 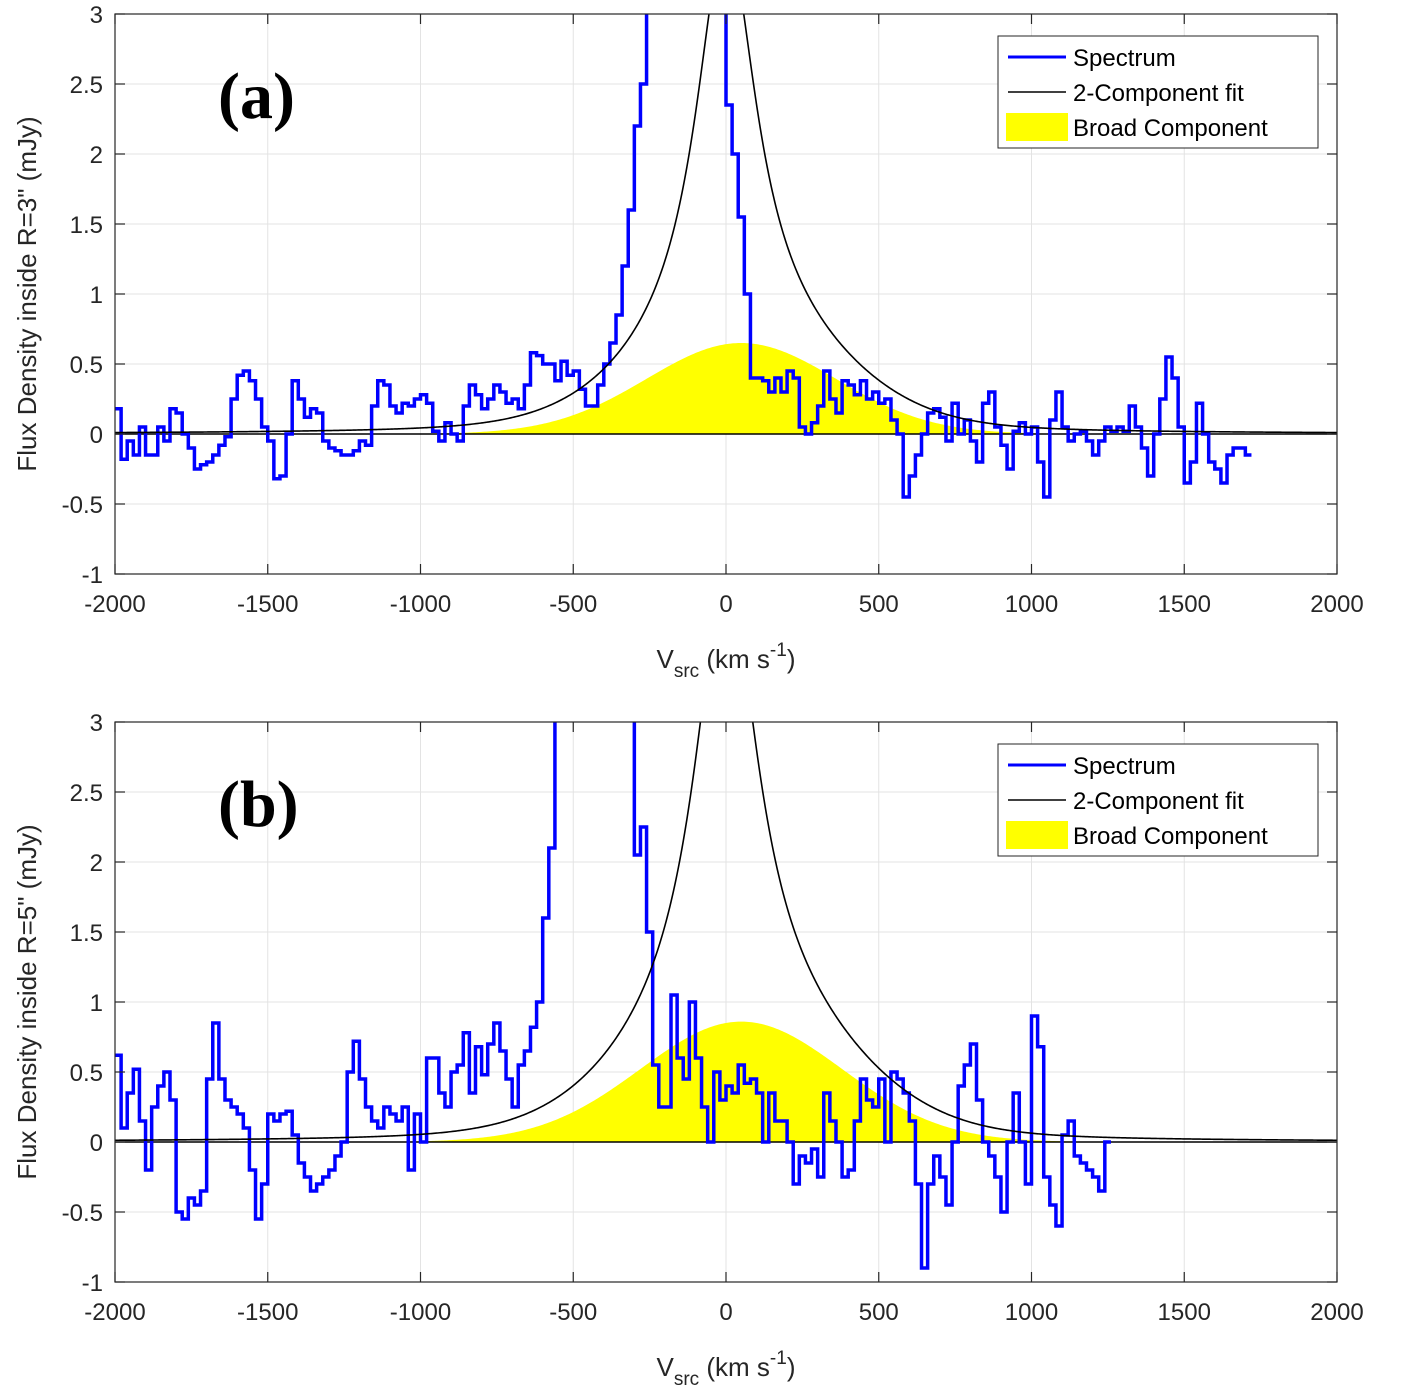 I want to click on panel-b-y-tick-label: 2, so click(x=96, y=863).